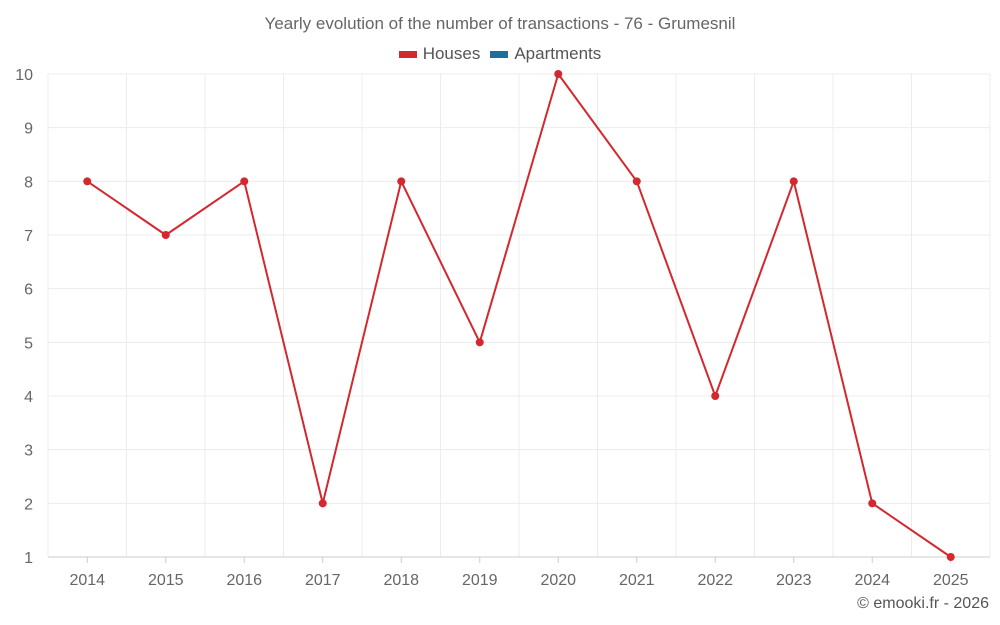 The image size is (1000, 625). I want to click on x-tick-label: 2024, so click(872, 580).